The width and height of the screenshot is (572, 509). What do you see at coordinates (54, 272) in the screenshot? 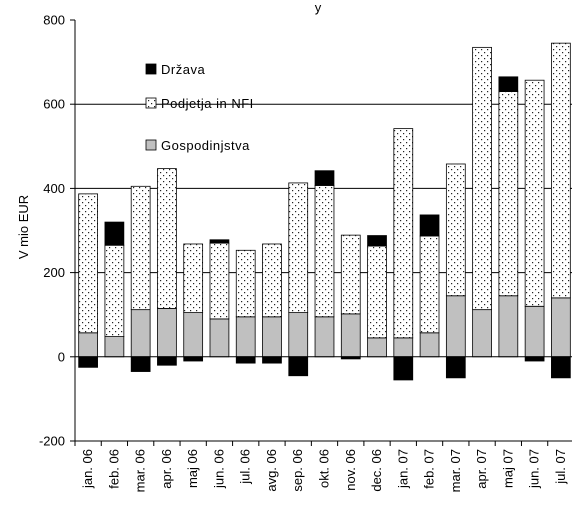
I see `y-tick-label: 200` at bounding box center [54, 272].